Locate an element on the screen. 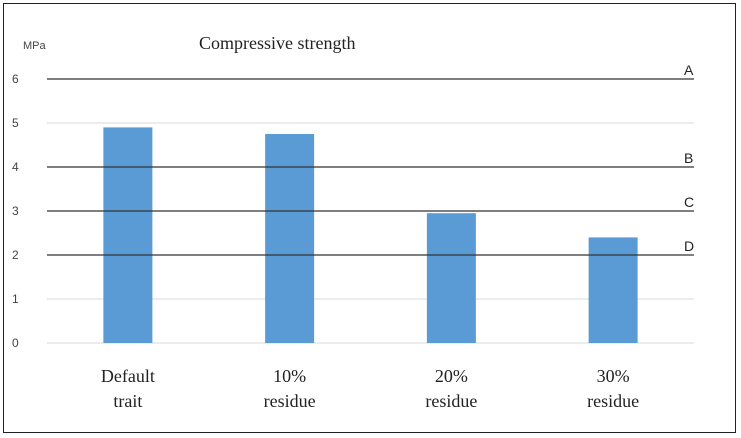 This screenshot has width=741, height=438. y-tick-label: 4 is located at coordinates (15, 167).